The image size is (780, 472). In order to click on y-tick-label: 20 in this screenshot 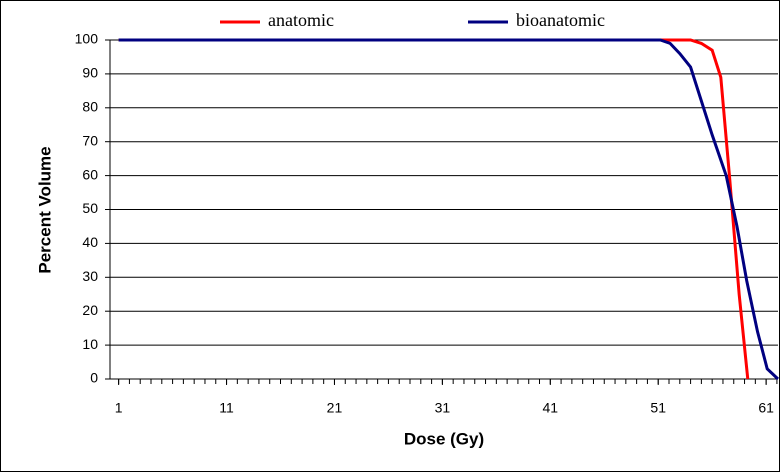, I will do `click(90, 310)`.